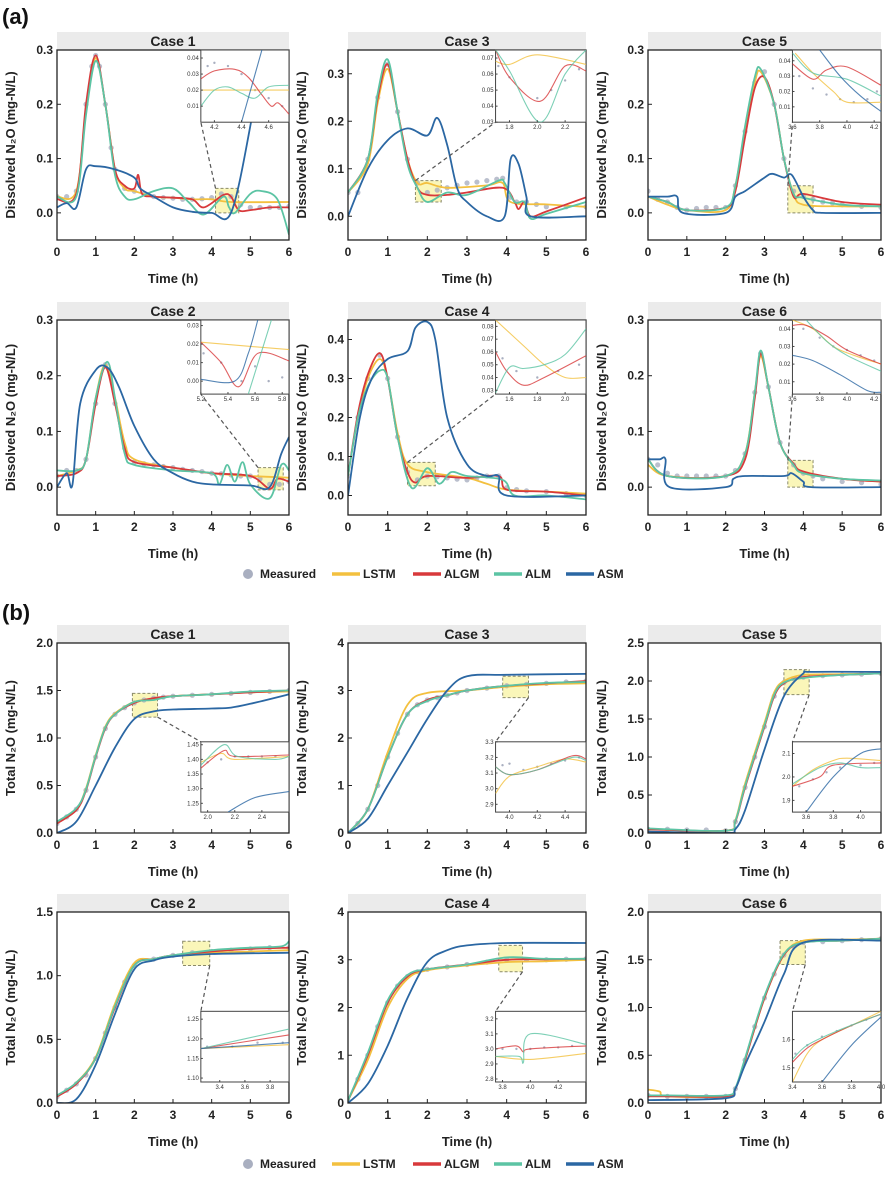 This screenshot has width=894, height=1180. What do you see at coordinates (193, 1020) in the screenshot?
I see `inset-y-tick-label: 1.25` at bounding box center [193, 1020].